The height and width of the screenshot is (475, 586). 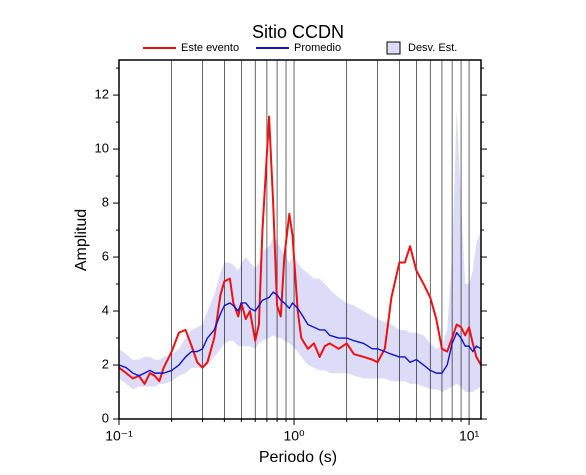 What do you see at coordinates (81, 240) in the screenshot?
I see `y-axis-label: Amplitud` at bounding box center [81, 240].